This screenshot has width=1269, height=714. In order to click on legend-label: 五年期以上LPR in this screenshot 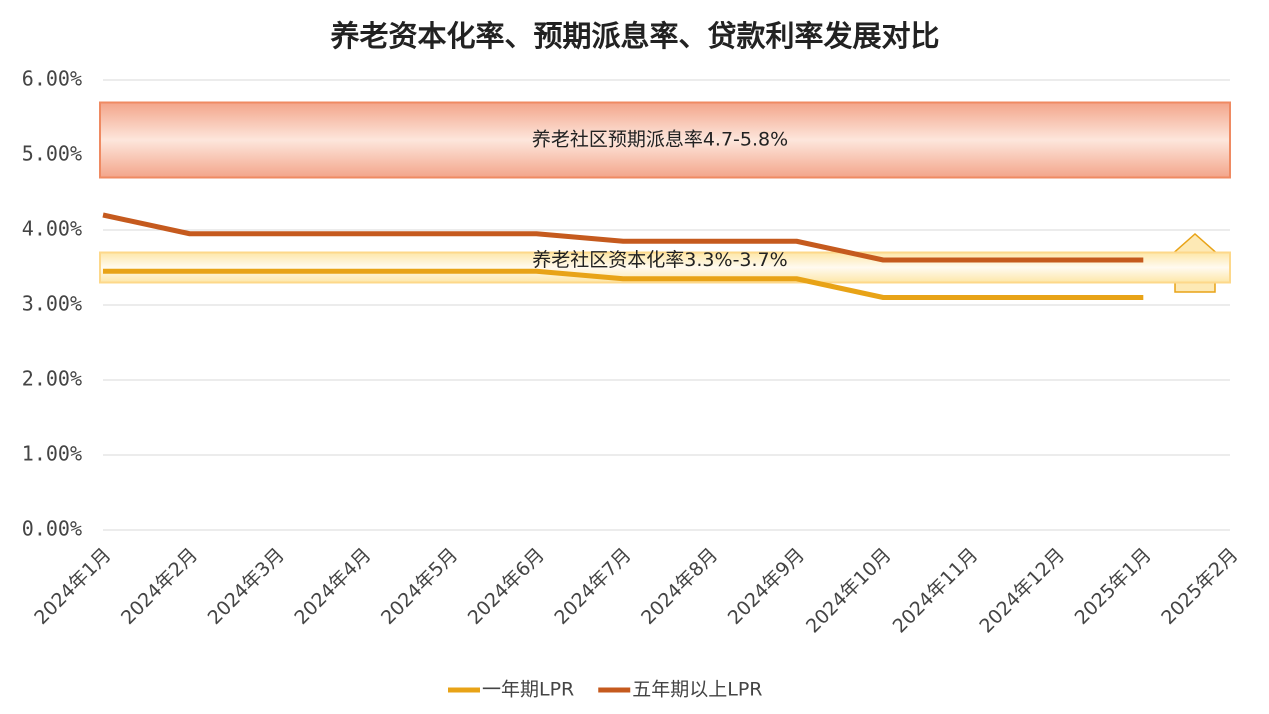, I will do `click(697, 690)`.